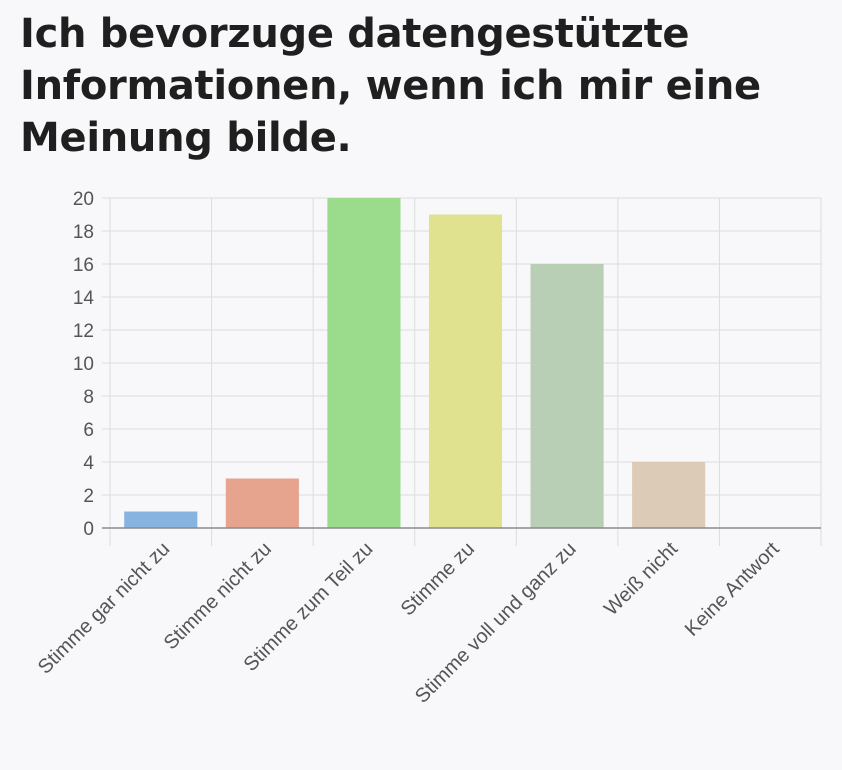 This screenshot has width=842, height=770. Describe the element at coordinates (88, 397) in the screenshot. I see `y-tick-label: 8` at that location.